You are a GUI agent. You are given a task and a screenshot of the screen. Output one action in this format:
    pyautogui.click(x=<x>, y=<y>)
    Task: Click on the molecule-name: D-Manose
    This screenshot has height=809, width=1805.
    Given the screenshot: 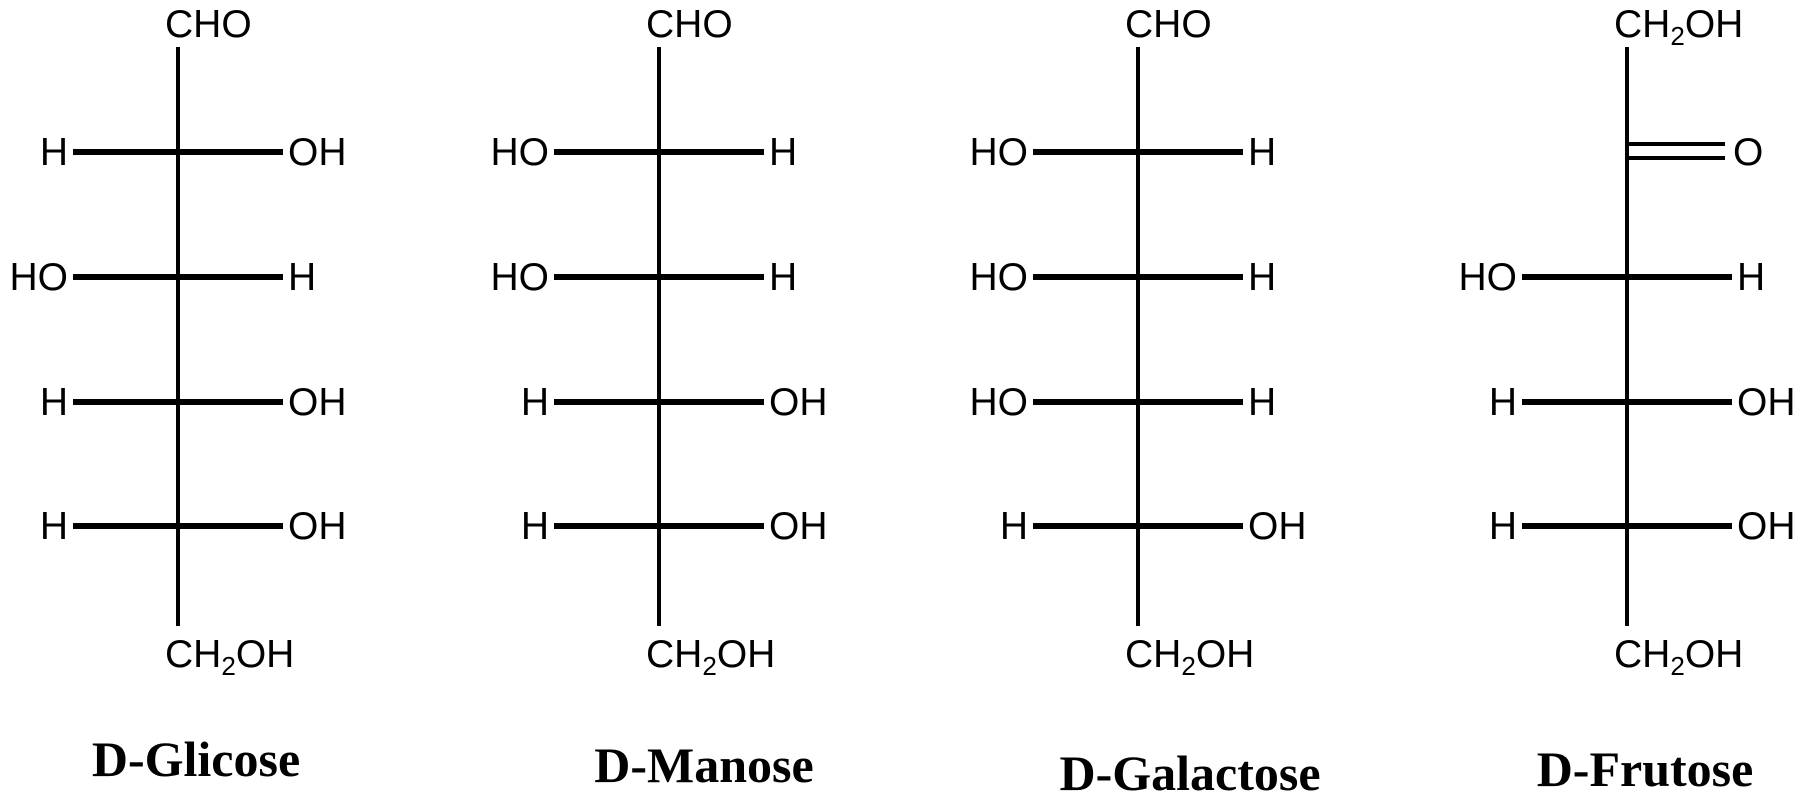 What is the action you would take?
    pyautogui.click(x=704, y=765)
    